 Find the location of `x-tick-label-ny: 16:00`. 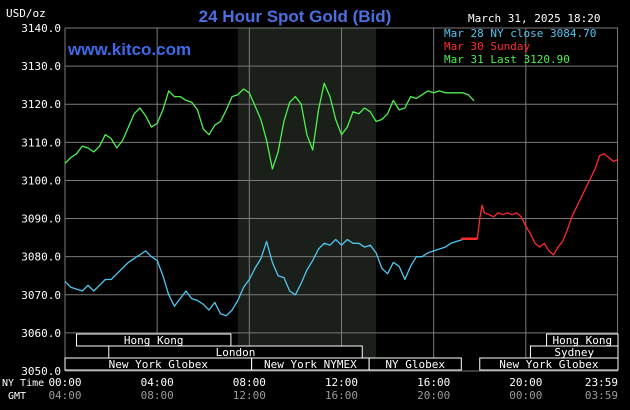

x-tick-label-ny: 16:00 is located at coordinates (433, 382).